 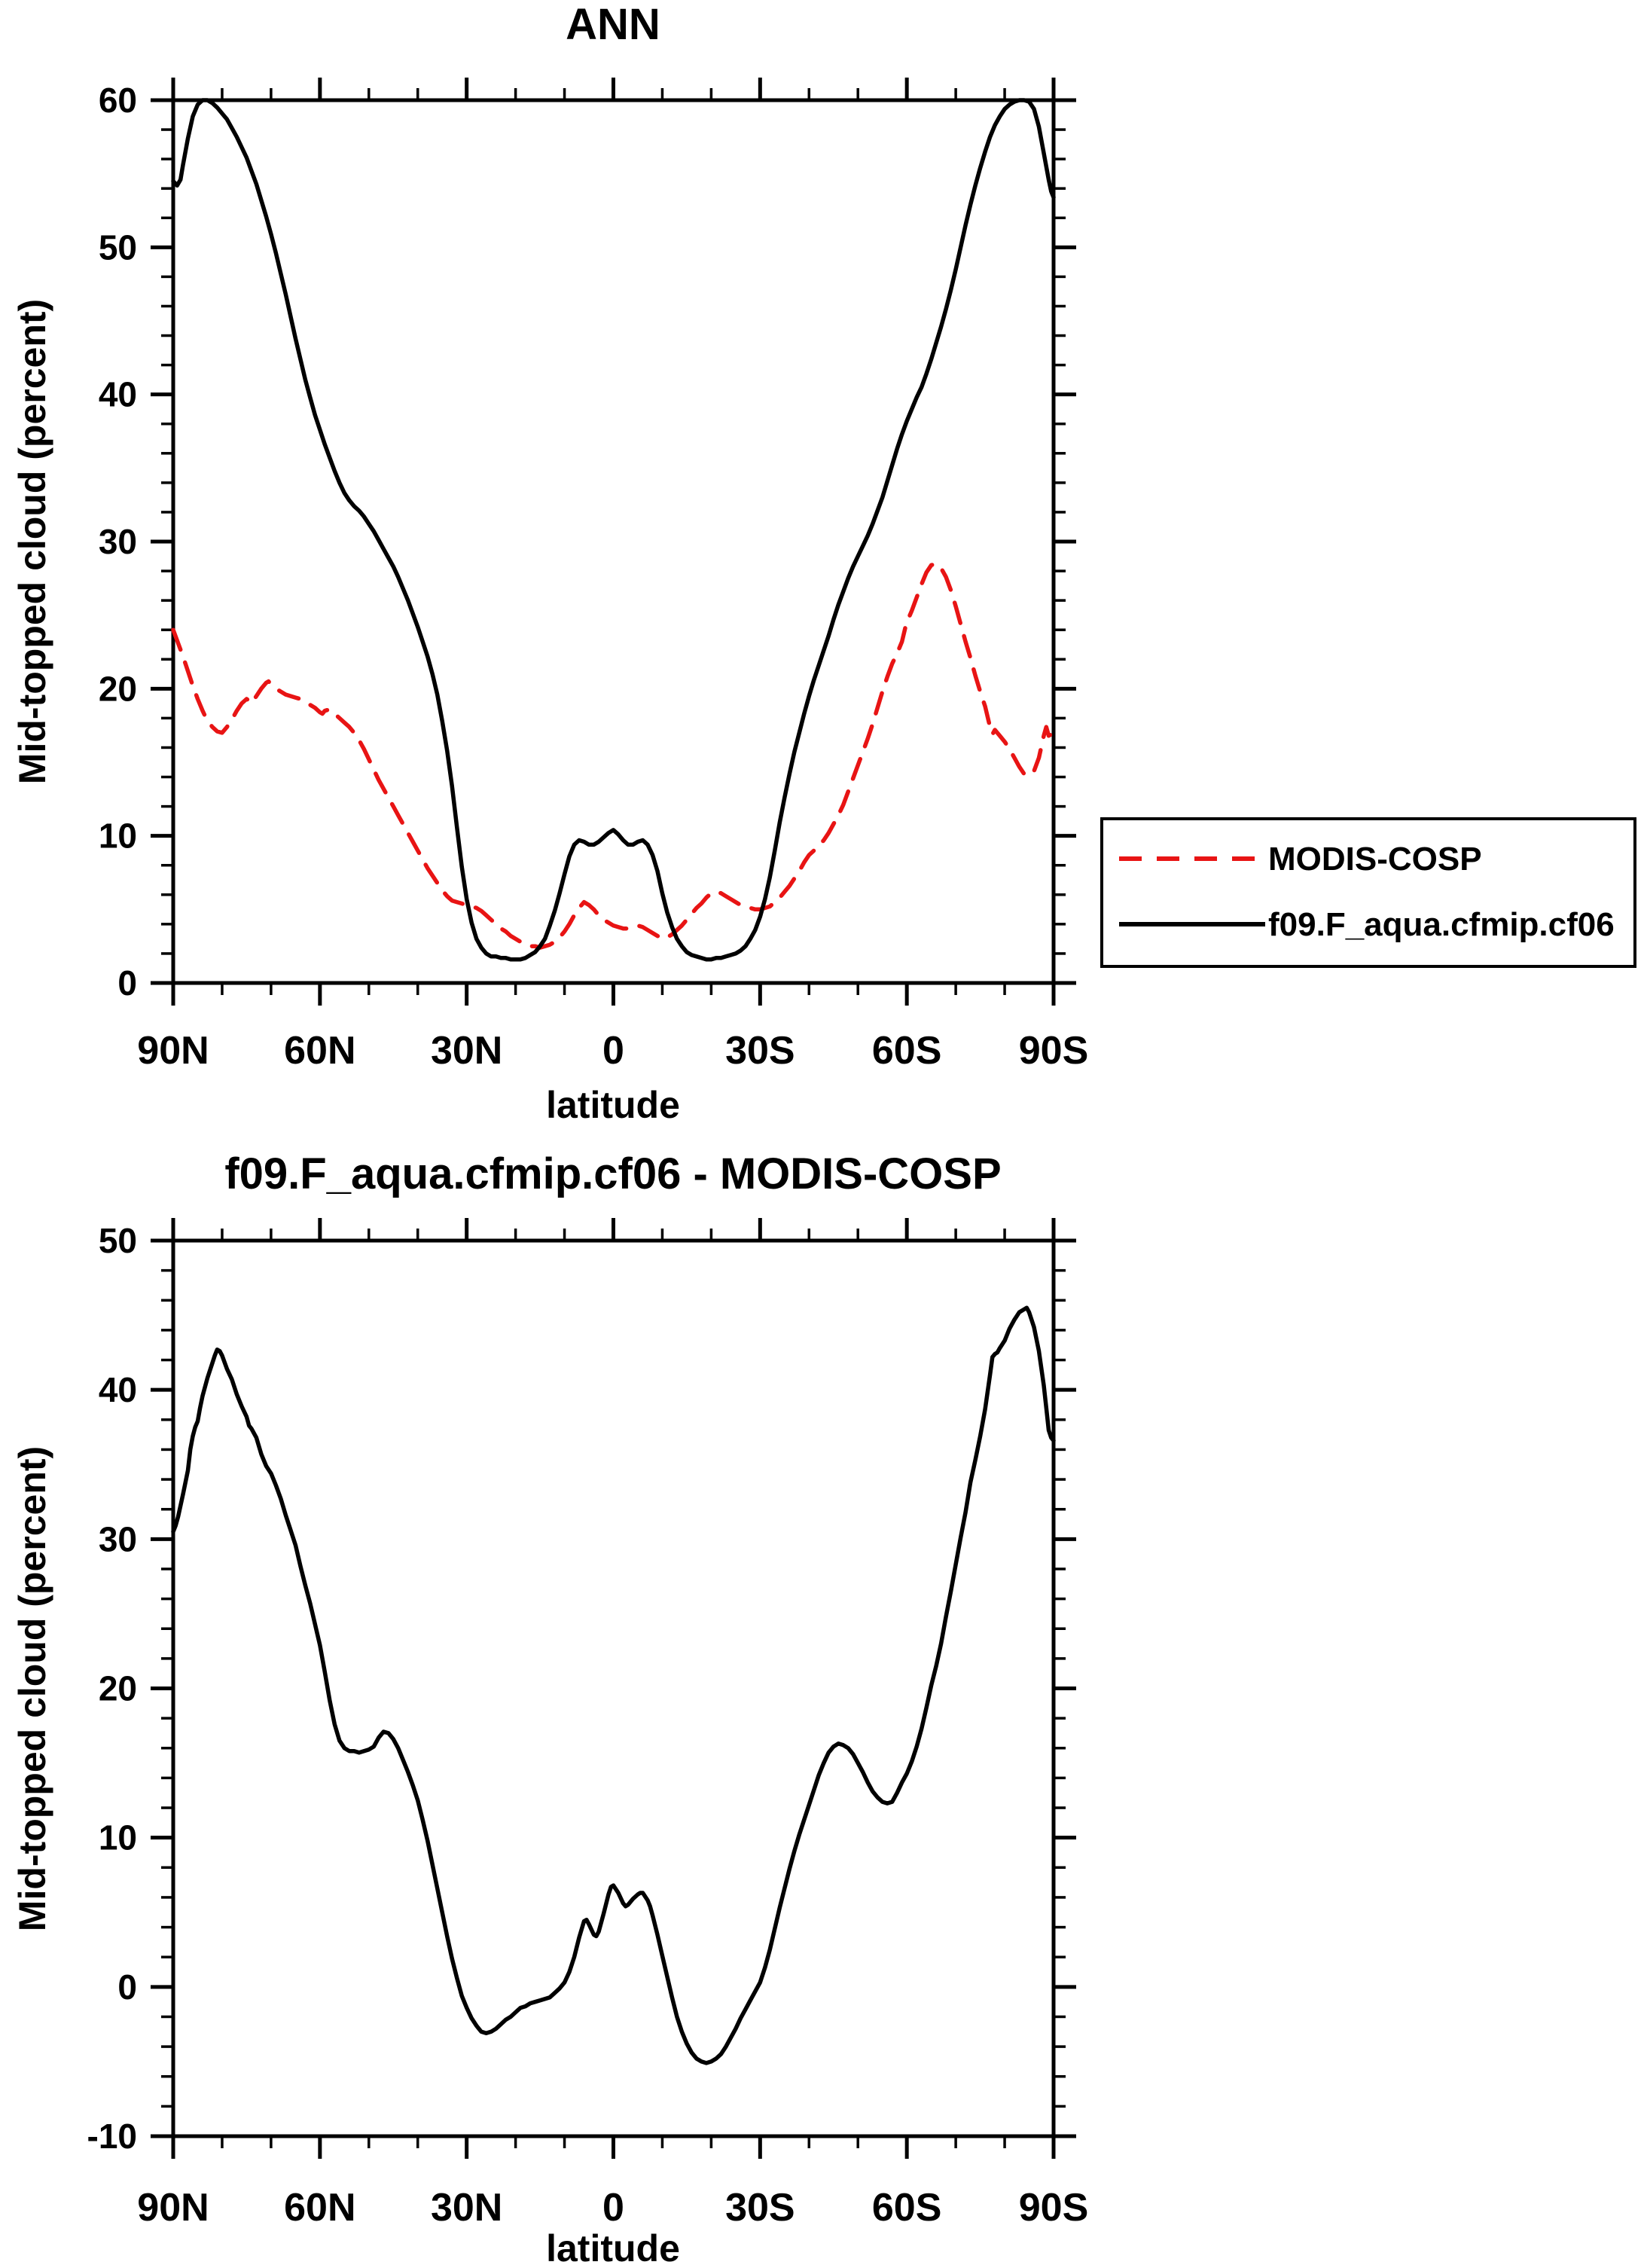 I want to click on top-x-tick-labels: 90N 60N 30N 0 30S 60S 90S, so click(x=612, y=1051).